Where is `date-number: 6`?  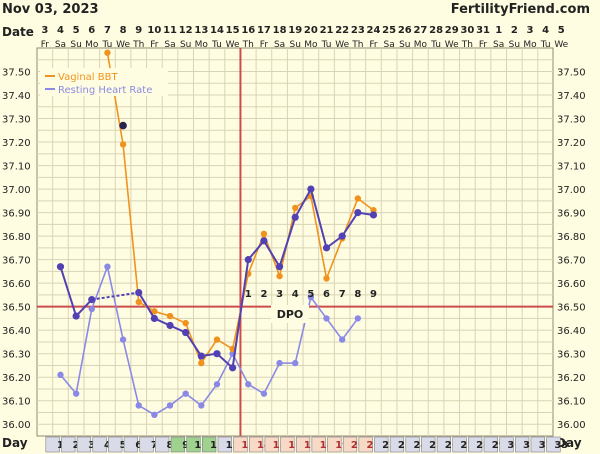 date-number: 6 is located at coordinates (91, 30).